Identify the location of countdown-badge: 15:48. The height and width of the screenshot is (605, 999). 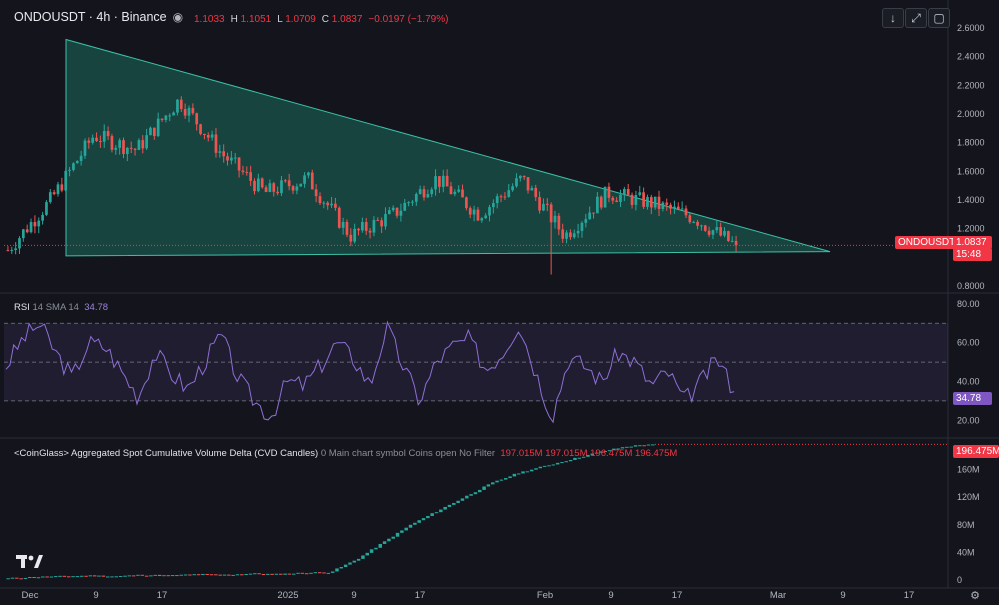
(972, 254).